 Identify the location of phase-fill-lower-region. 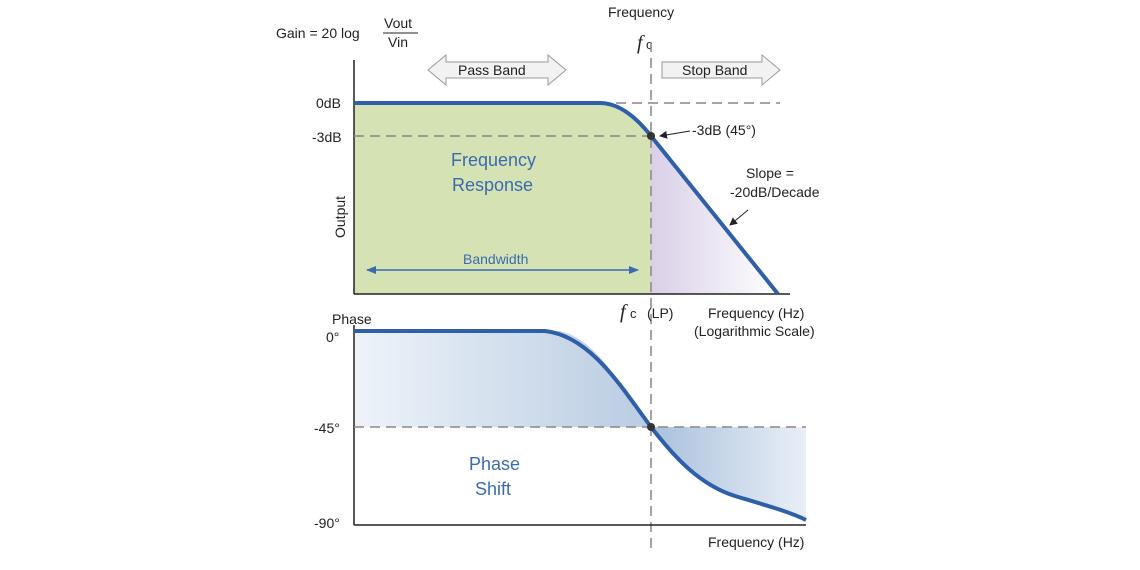
(728, 473).